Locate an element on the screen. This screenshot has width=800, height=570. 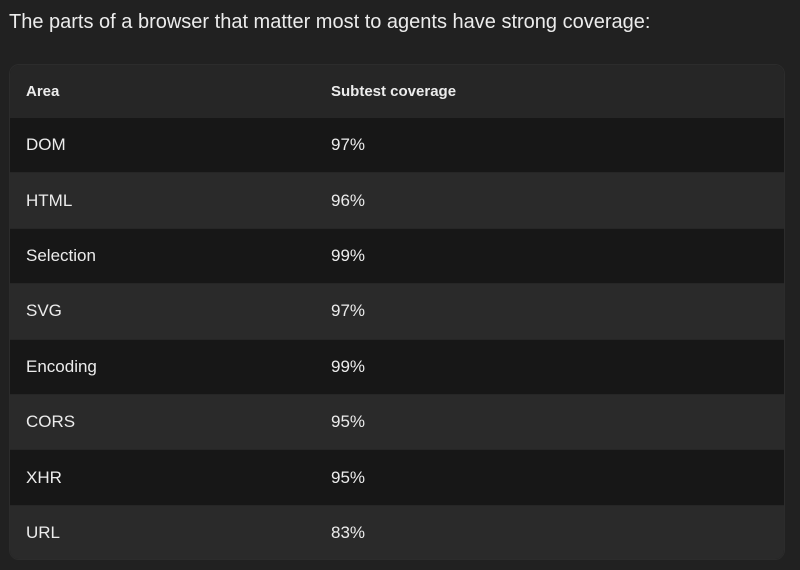
table-row: XHR 95% is located at coordinates (397, 478).